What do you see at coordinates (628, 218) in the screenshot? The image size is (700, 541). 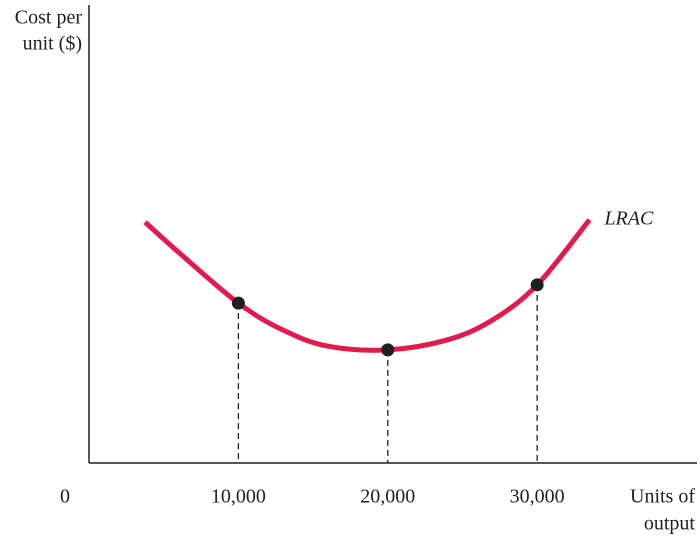 I see `curve-label: LRAC` at bounding box center [628, 218].